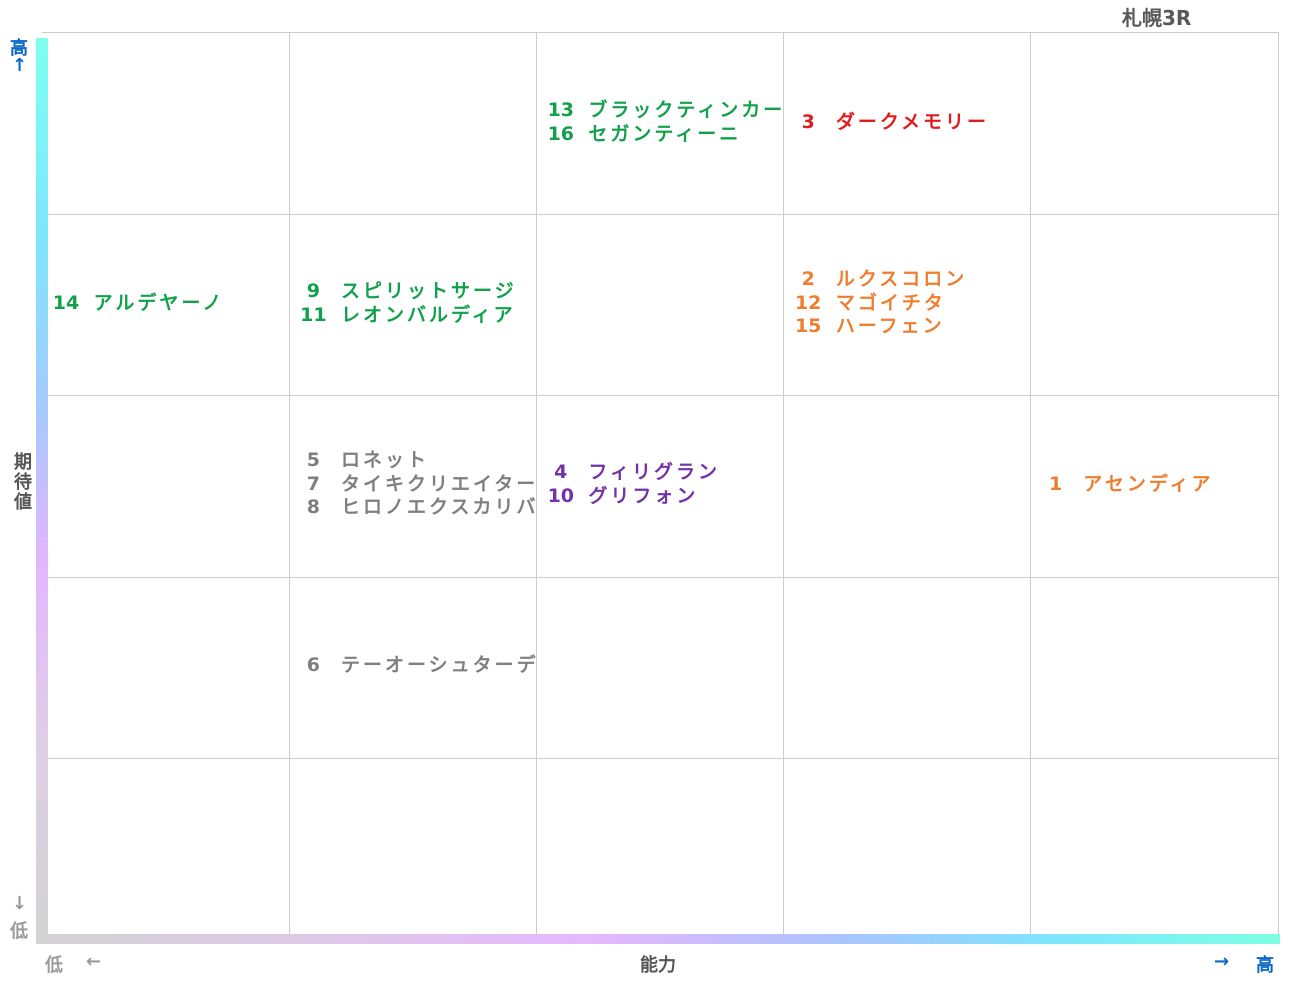 The image size is (1291, 983). I want to click on horse-number: 7, so click(313, 483).